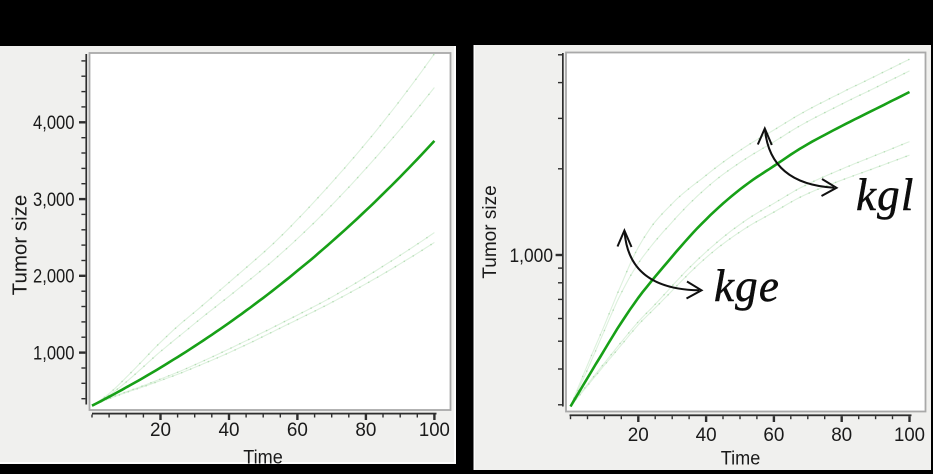  I want to click on svg-text: 2,000, so click(54, 277).